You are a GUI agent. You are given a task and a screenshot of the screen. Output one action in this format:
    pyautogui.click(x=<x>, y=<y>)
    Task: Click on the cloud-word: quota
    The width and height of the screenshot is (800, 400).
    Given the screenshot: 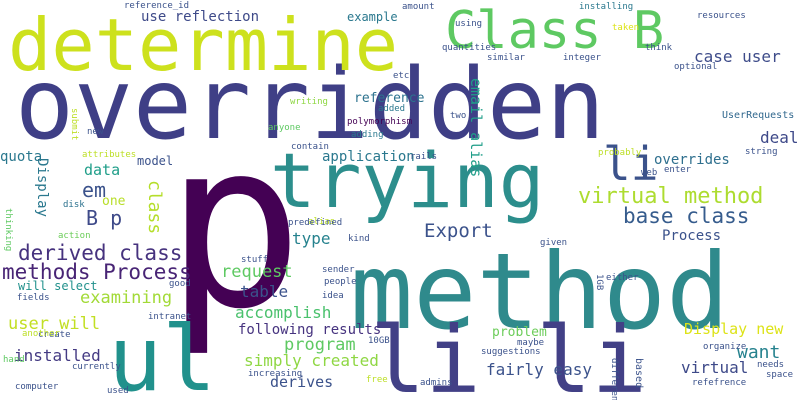 What is the action you would take?
    pyautogui.click(x=21, y=157)
    